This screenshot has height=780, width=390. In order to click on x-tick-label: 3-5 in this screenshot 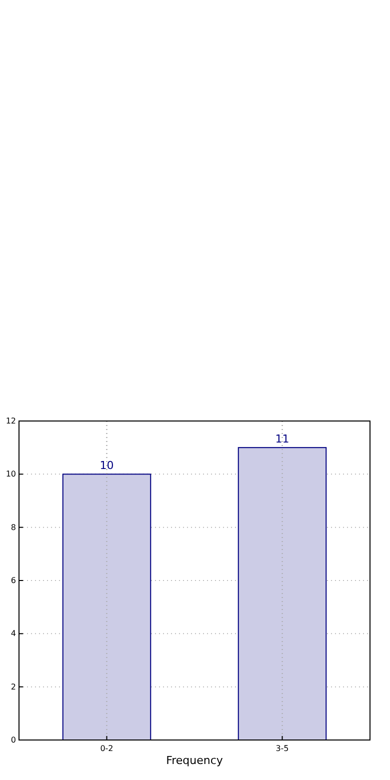, I will do `click(282, 748)`.